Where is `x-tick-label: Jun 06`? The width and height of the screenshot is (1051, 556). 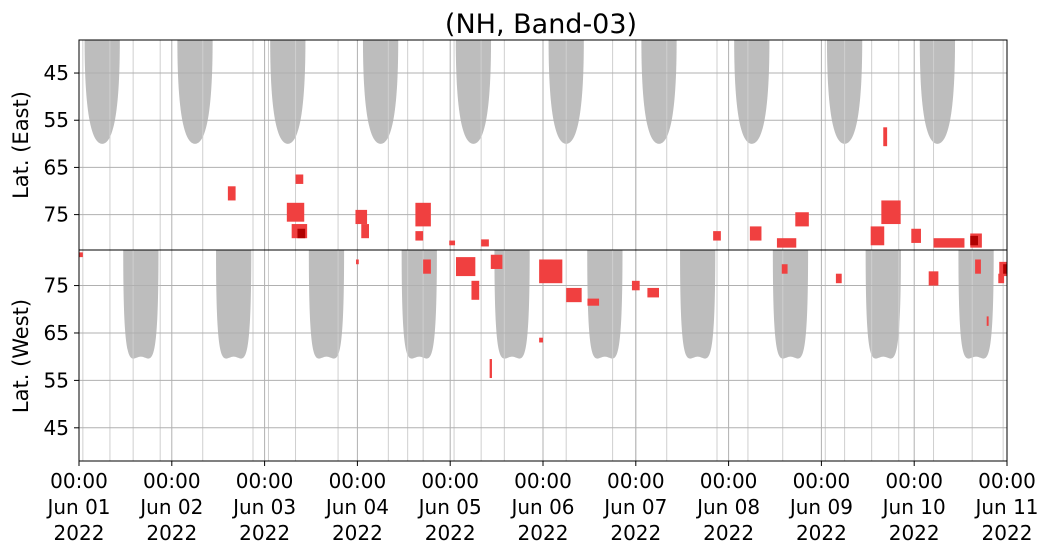
x-tick-label: Jun 06 is located at coordinates (541, 507).